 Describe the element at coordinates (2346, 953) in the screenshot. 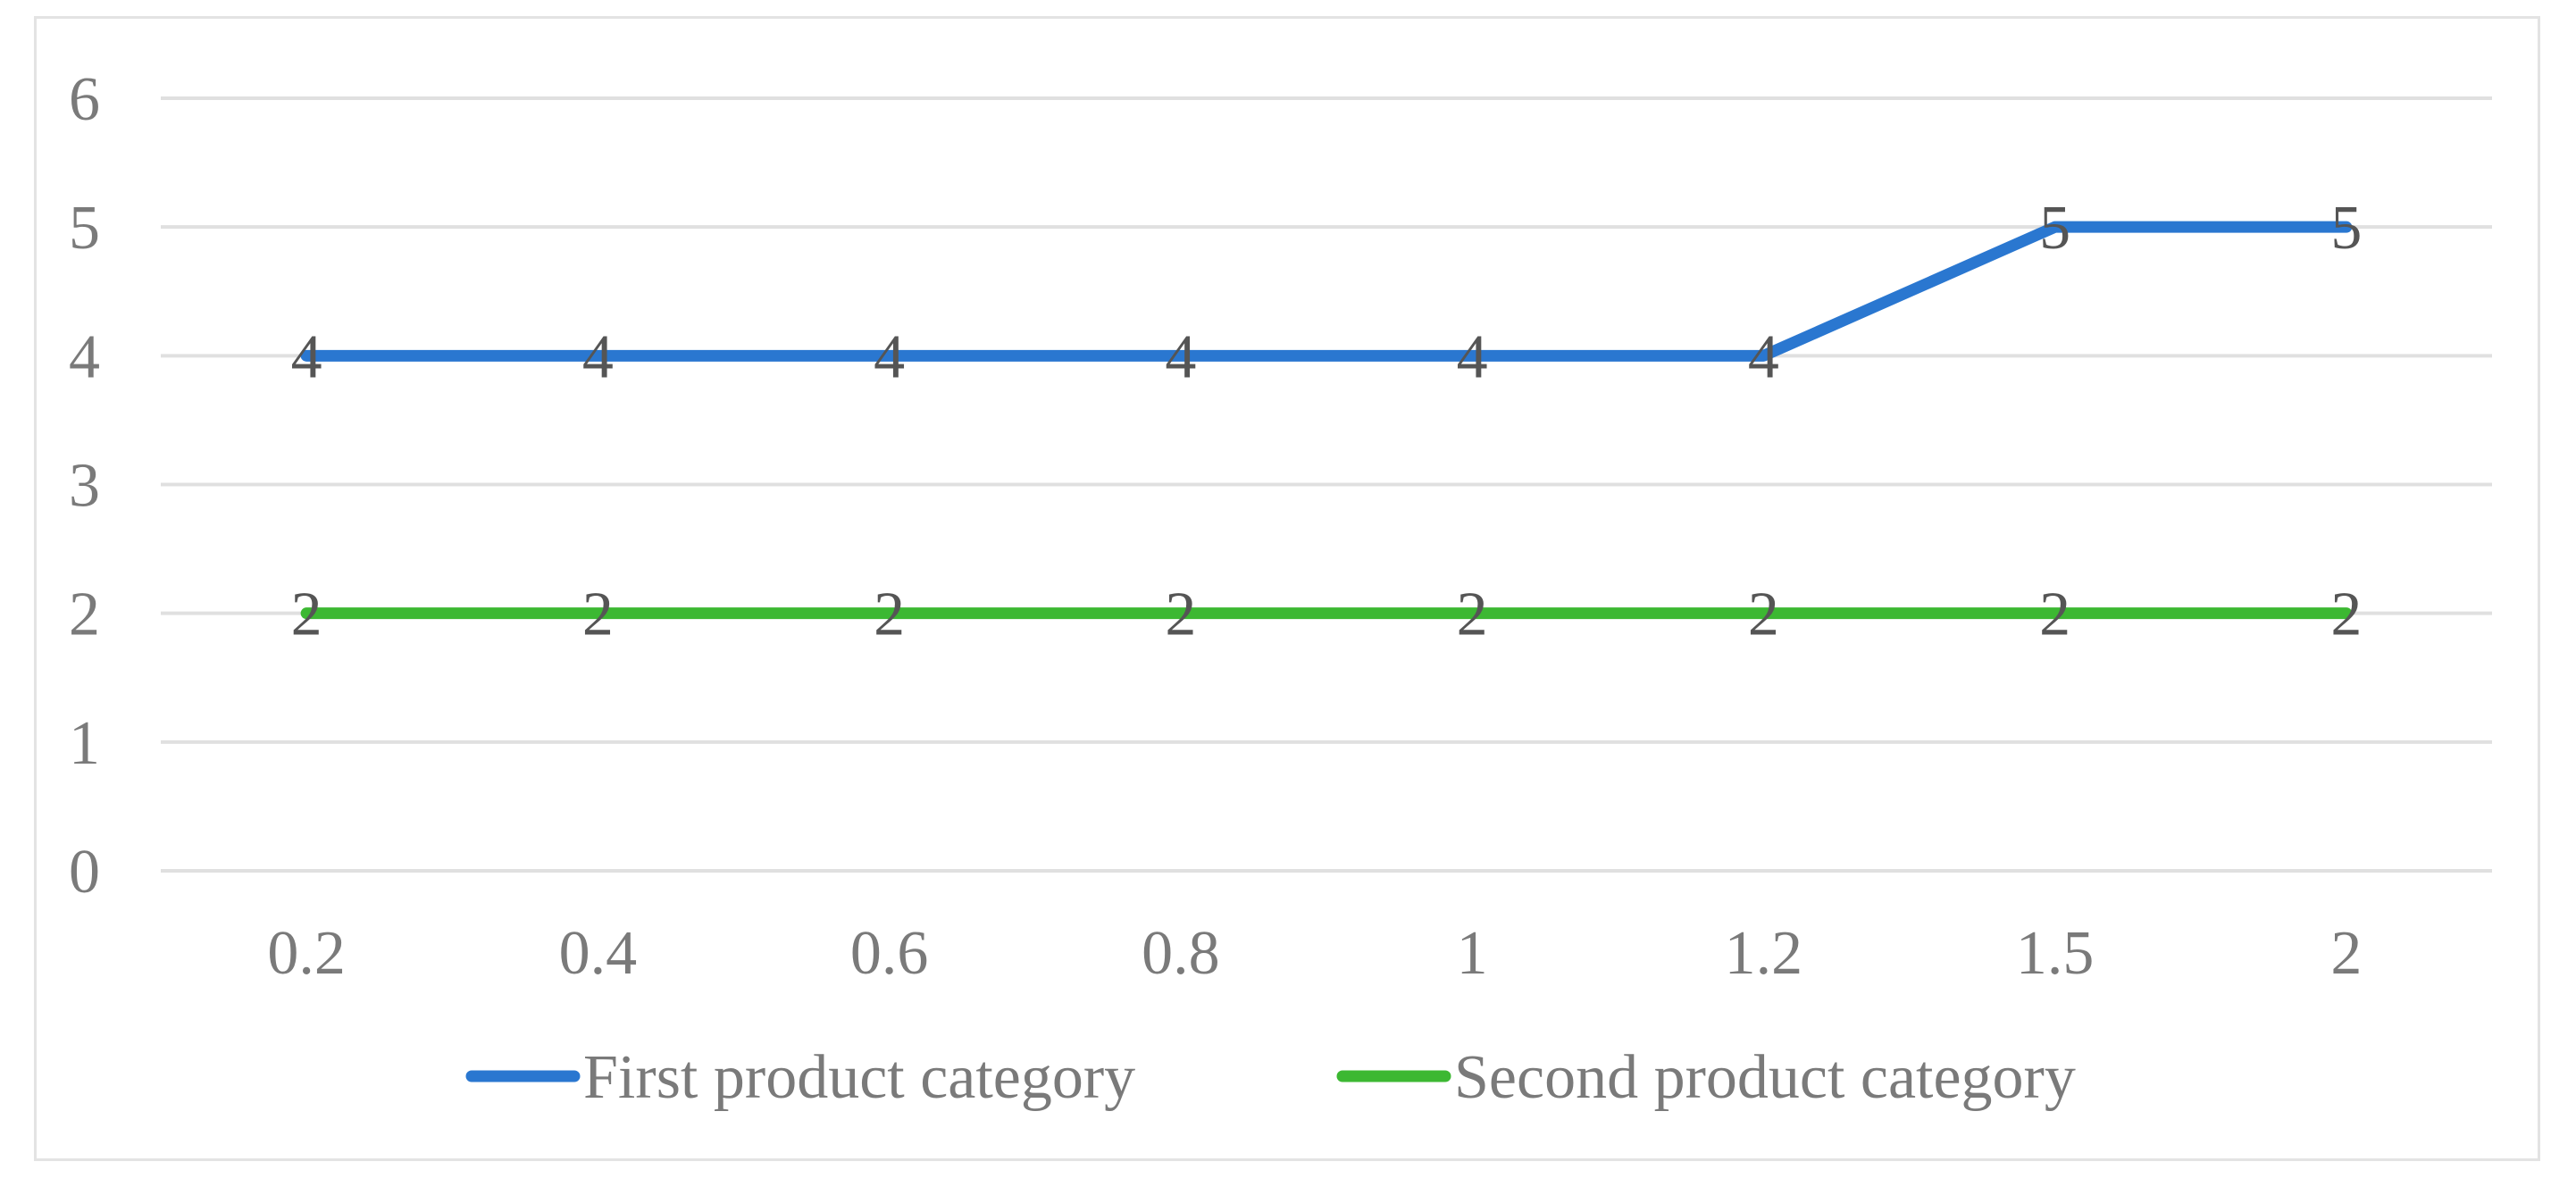

I see `x-tick-label: 2` at that location.